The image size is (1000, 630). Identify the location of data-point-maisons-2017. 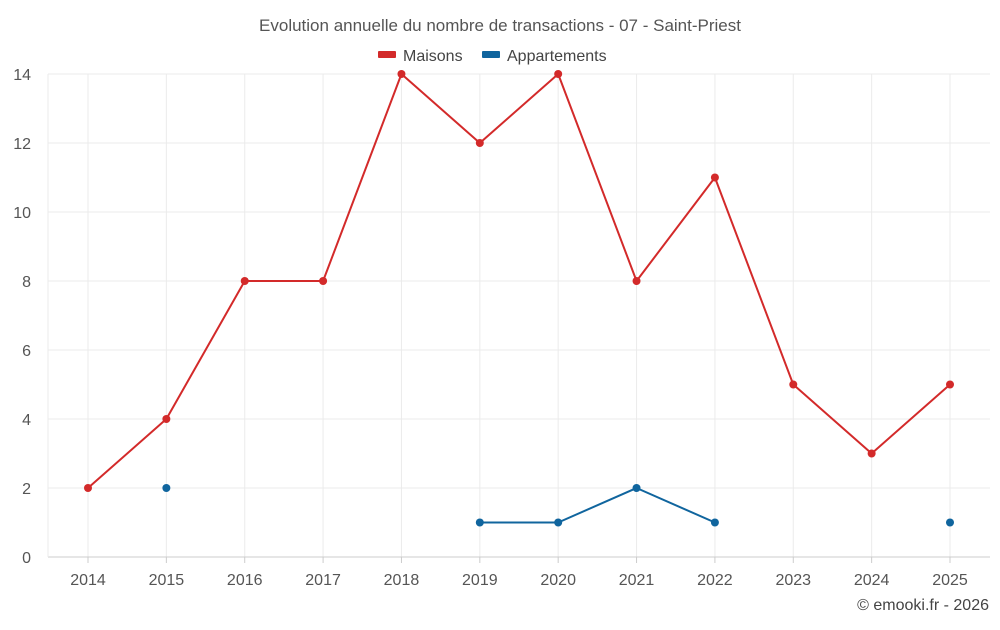
(323, 281).